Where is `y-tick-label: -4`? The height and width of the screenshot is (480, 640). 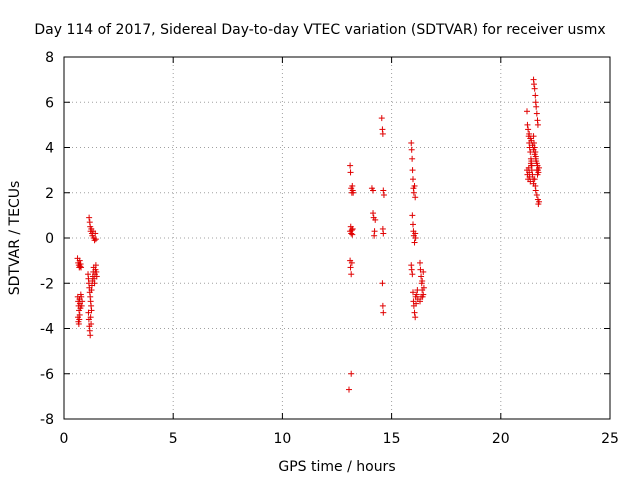 y-tick-label: -4 is located at coordinates (47, 330).